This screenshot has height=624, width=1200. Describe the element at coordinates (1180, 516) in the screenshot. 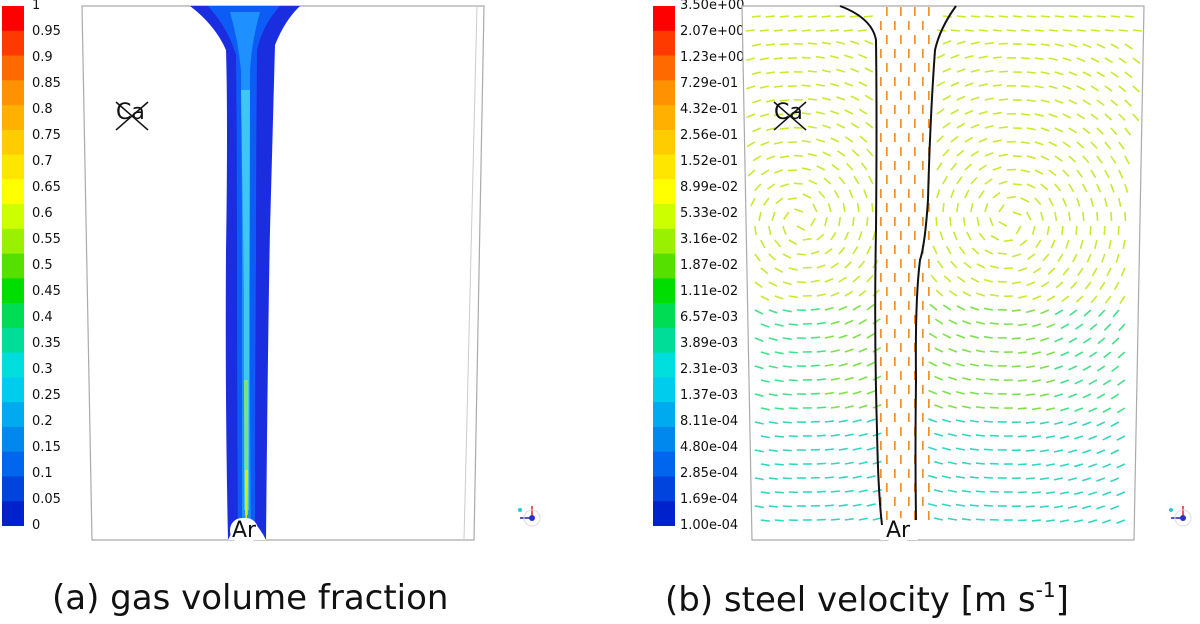

I see `axis-triad-icon-b` at that location.